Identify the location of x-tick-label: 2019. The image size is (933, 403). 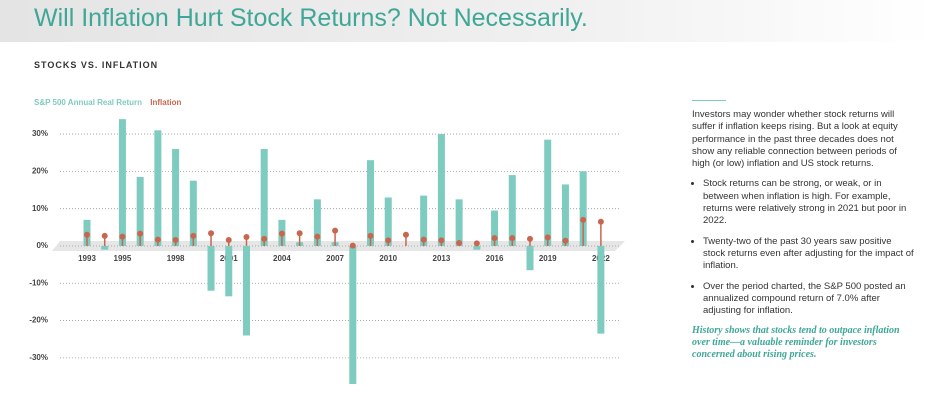
(548, 258).